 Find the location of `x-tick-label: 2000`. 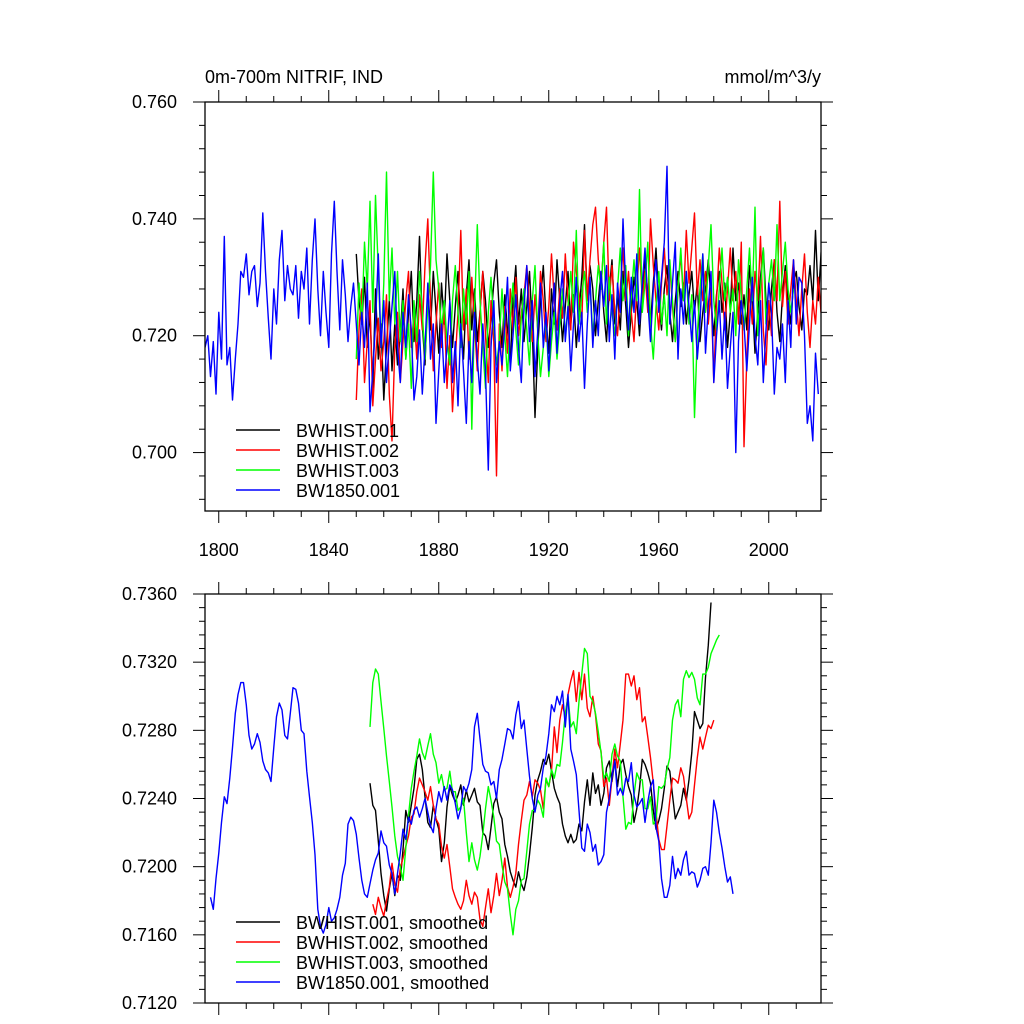

x-tick-label: 2000 is located at coordinates (769, 550).